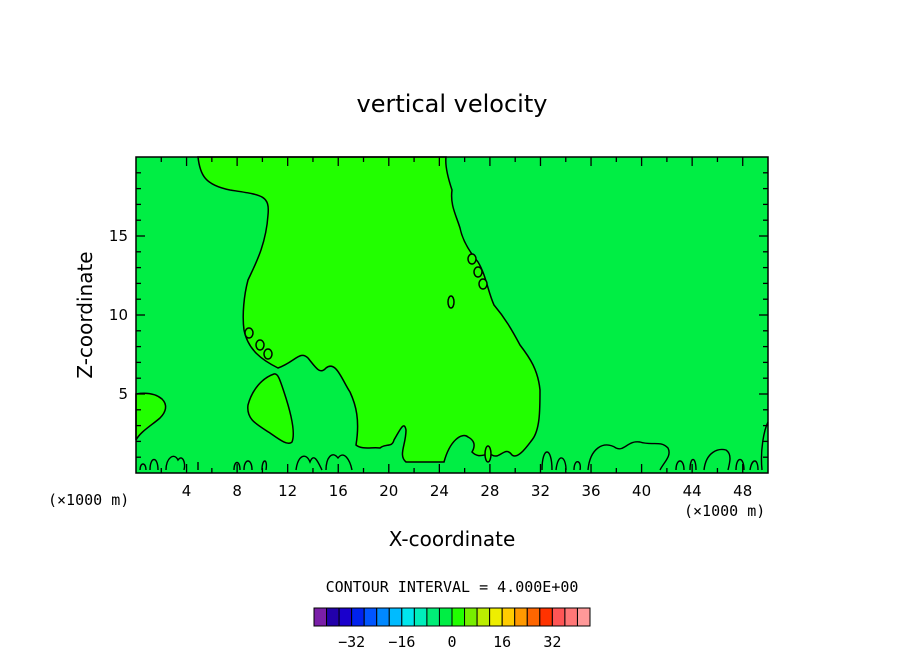 Image resolution: width=904 pixels, height=654 pixels. Describe the element at coordinates (271, 409) in the screenshot. I see `contour-region-blob` at that location.